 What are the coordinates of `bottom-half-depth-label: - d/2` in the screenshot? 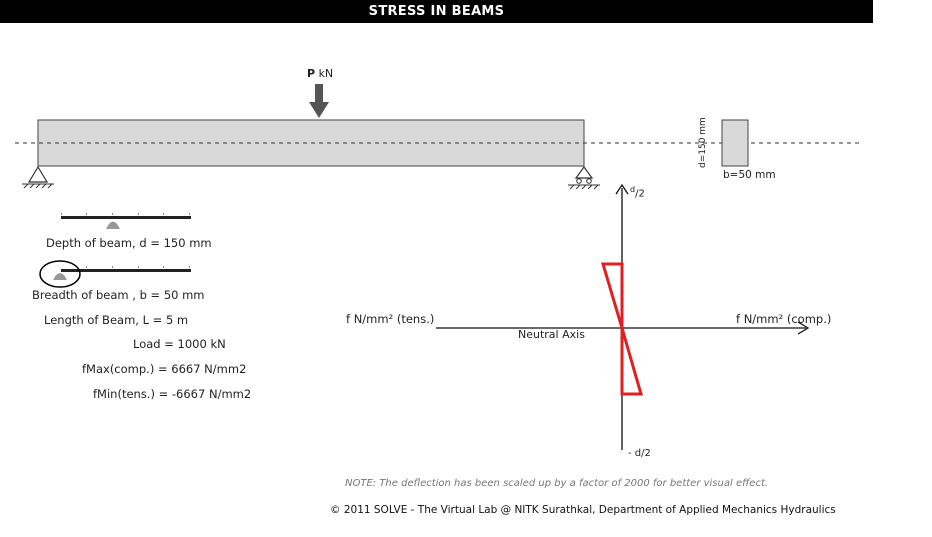 It's located at (639, 453).